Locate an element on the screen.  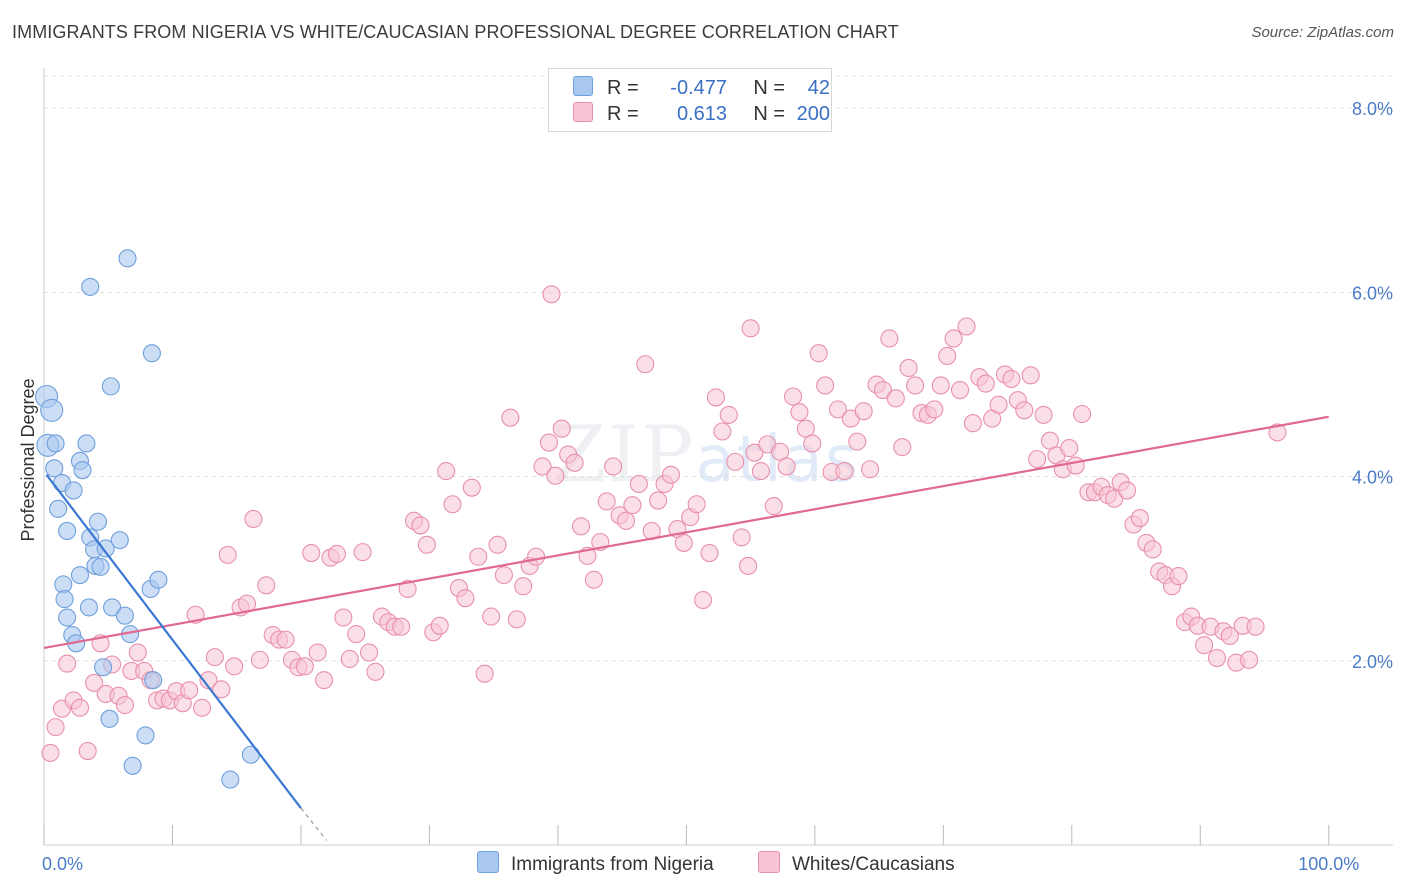
legend-n-label: N = is located at coordinates (769, 88).